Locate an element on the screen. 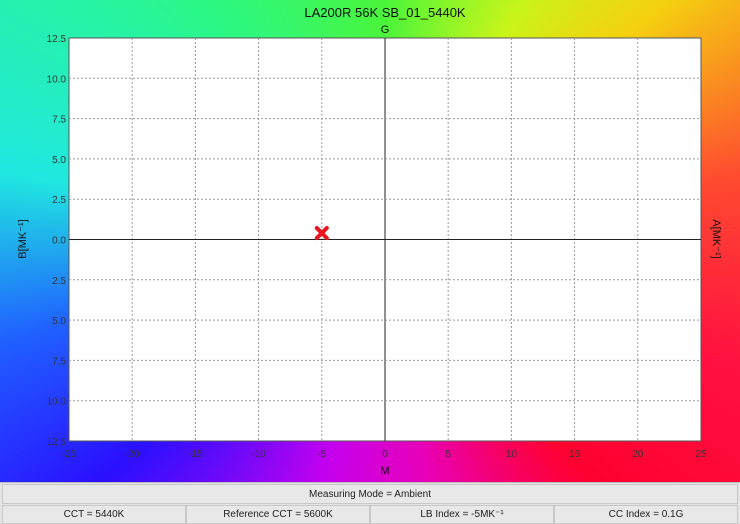 The height and width of the screenshot is (524, 740). marker-stroke is located at coordinates (321, 233).